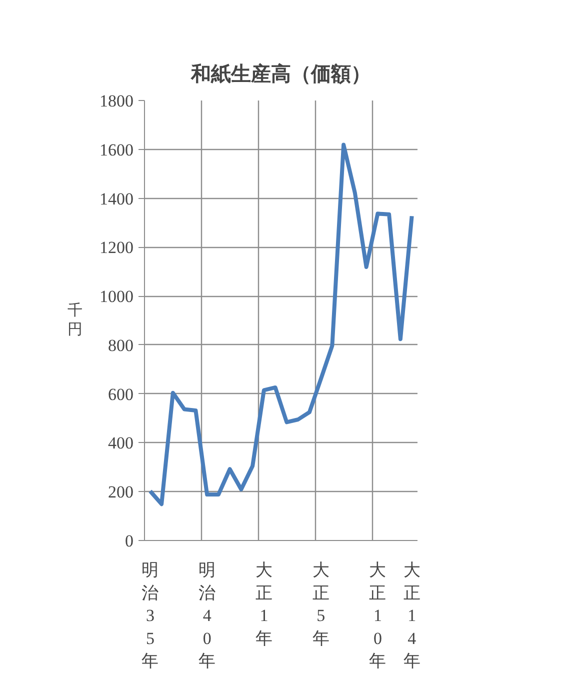  I want to click on x-tick-label: 大正1年, so click(263, 604).